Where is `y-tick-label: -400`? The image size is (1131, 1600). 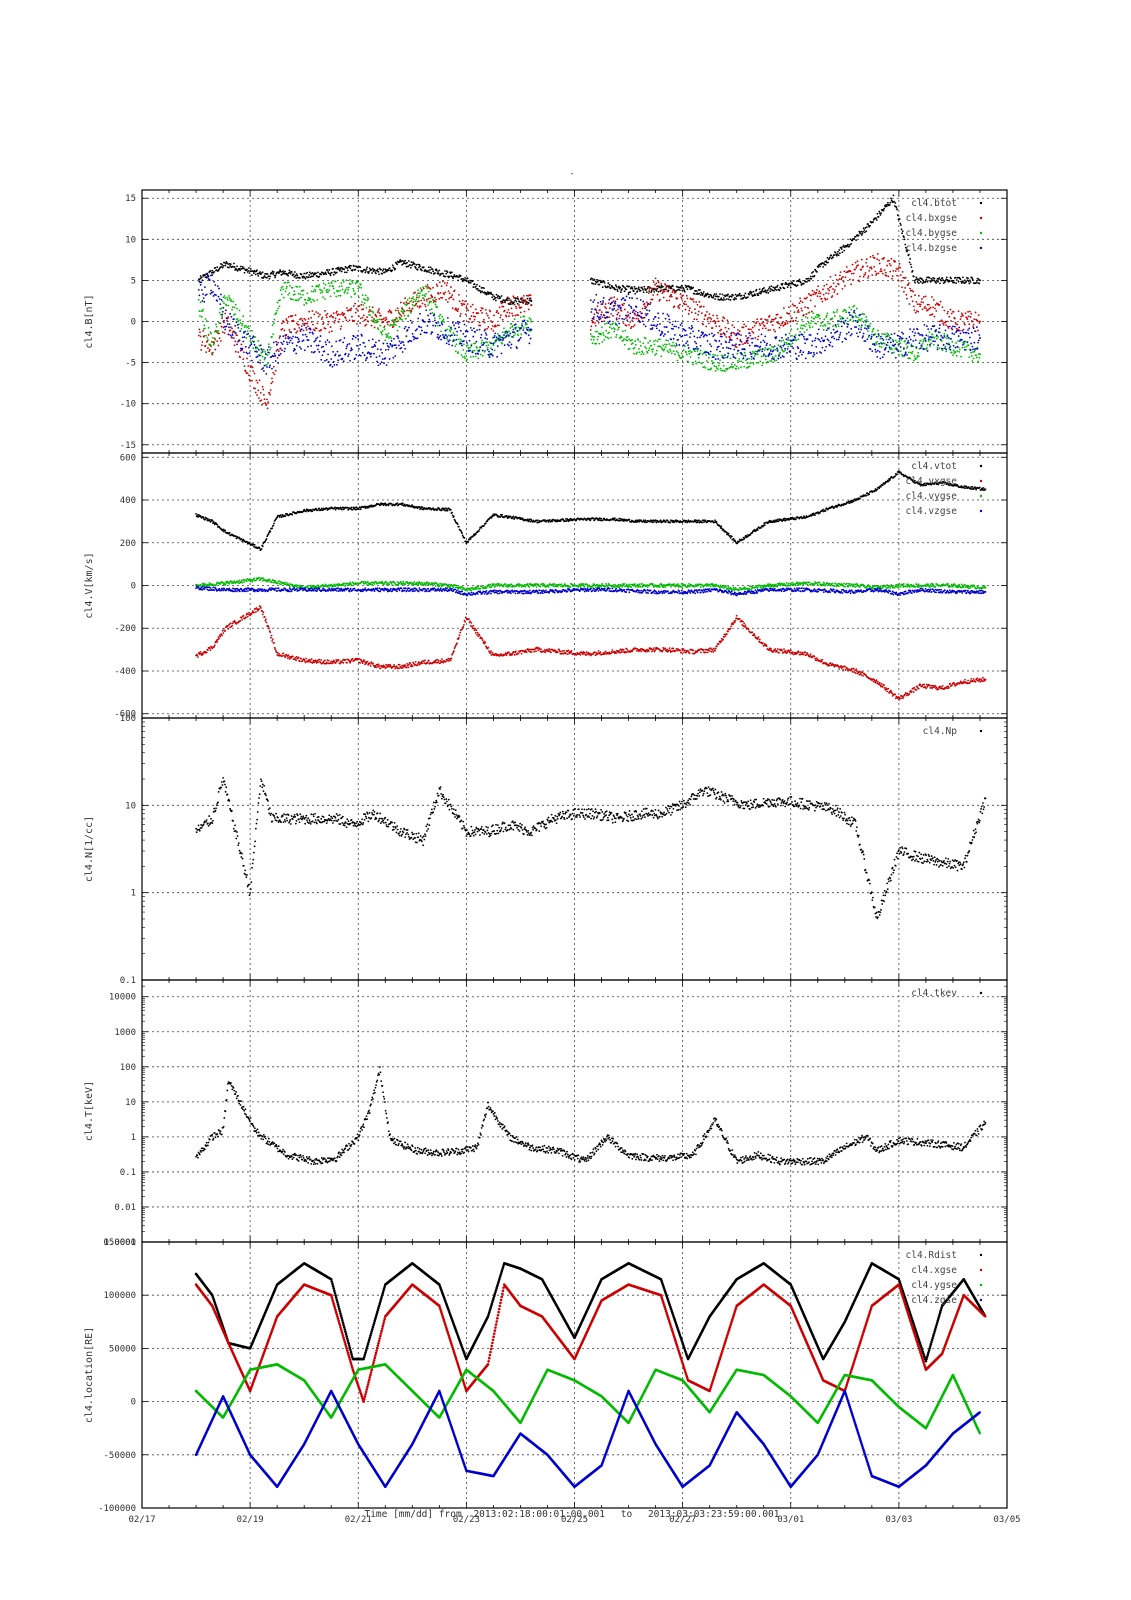 y-tick-label: -400 is located at coordinates (125, 672).